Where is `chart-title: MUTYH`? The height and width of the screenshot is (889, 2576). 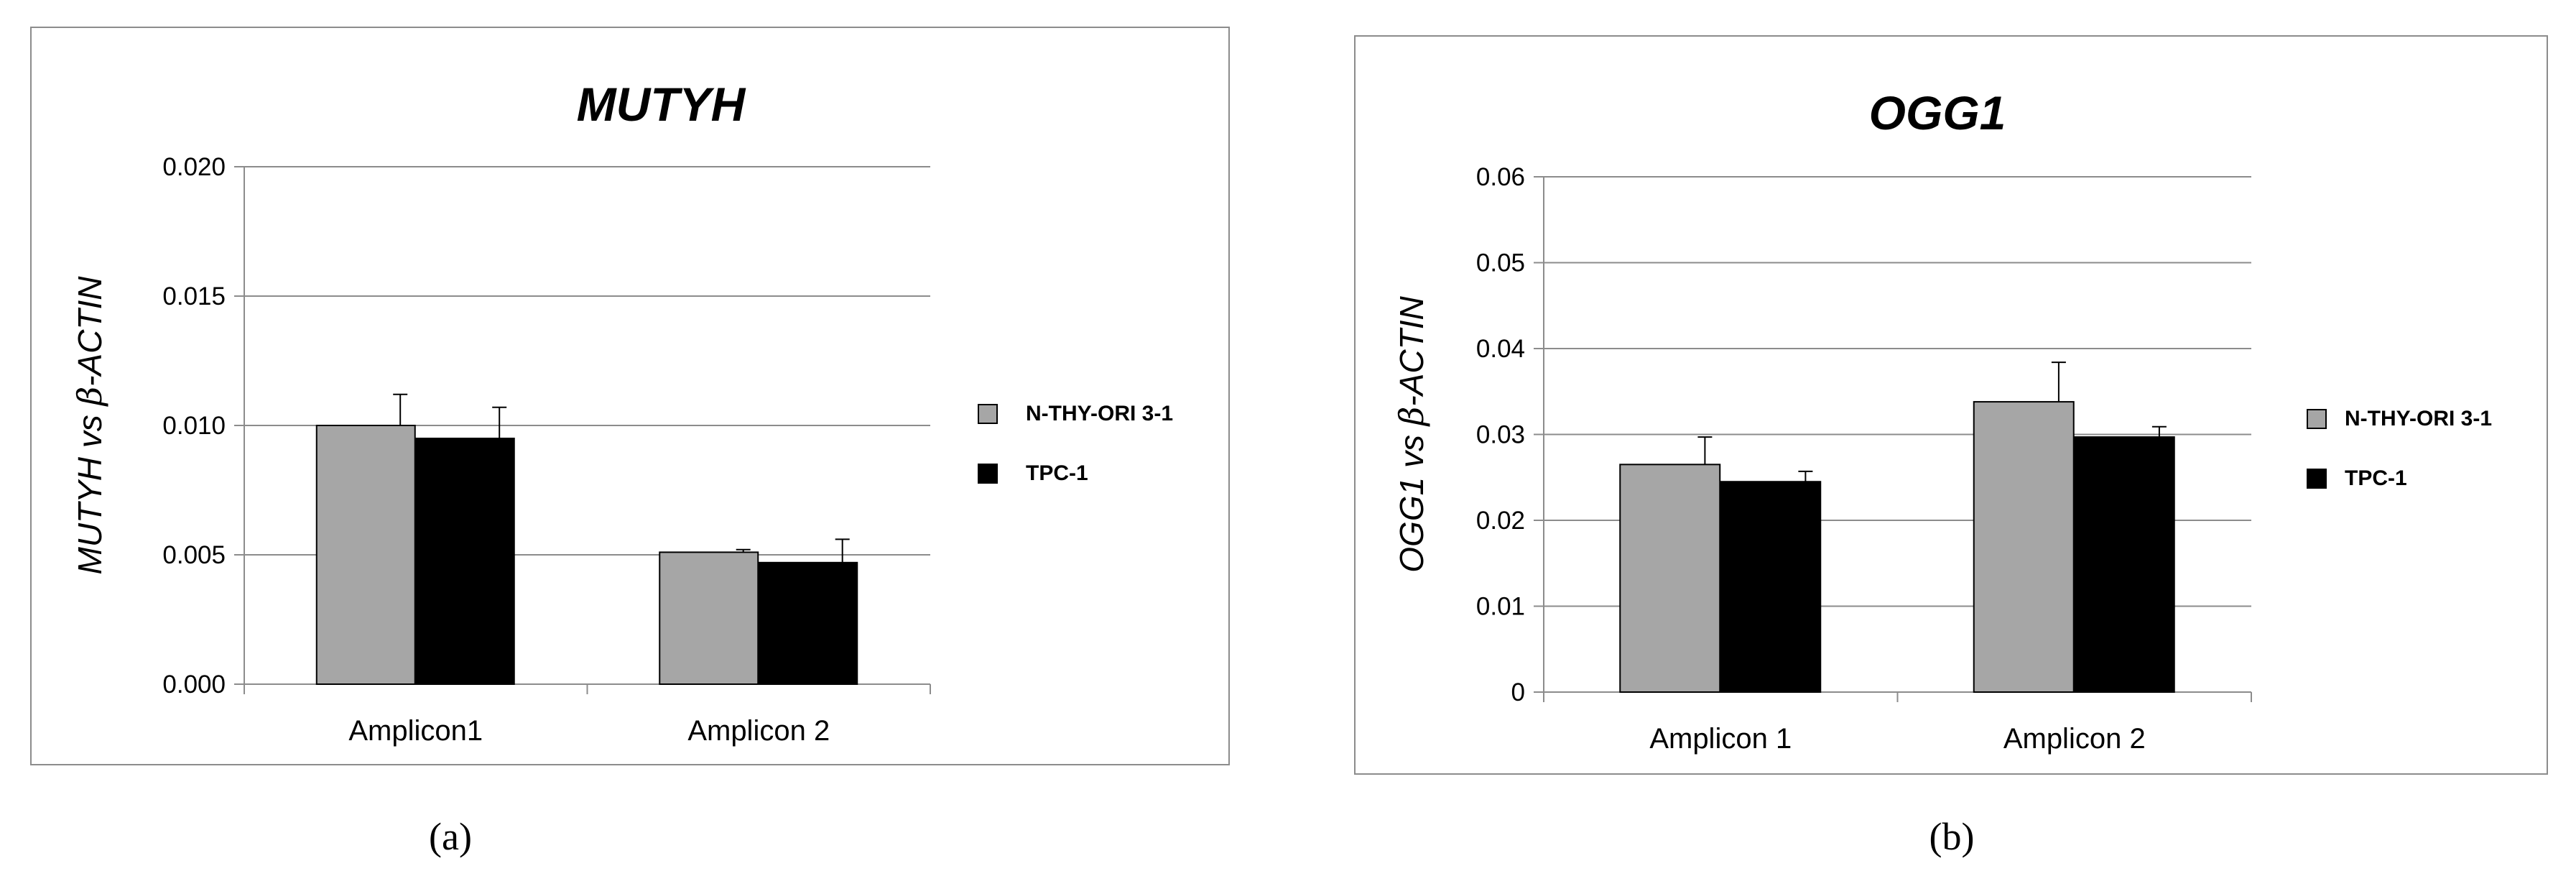 chart-title: MUTYH is located at coordinates (661, 104).